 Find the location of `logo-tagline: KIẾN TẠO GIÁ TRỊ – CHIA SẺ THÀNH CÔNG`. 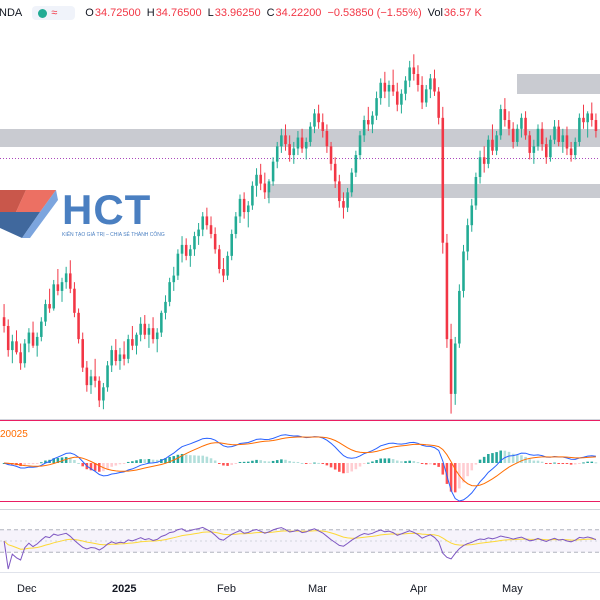

logo-tagline: KIẾN TẠO GIÁ TRỊ – CHIA SẺ THÀNH CÔNG is located at coordinates (113, 234).